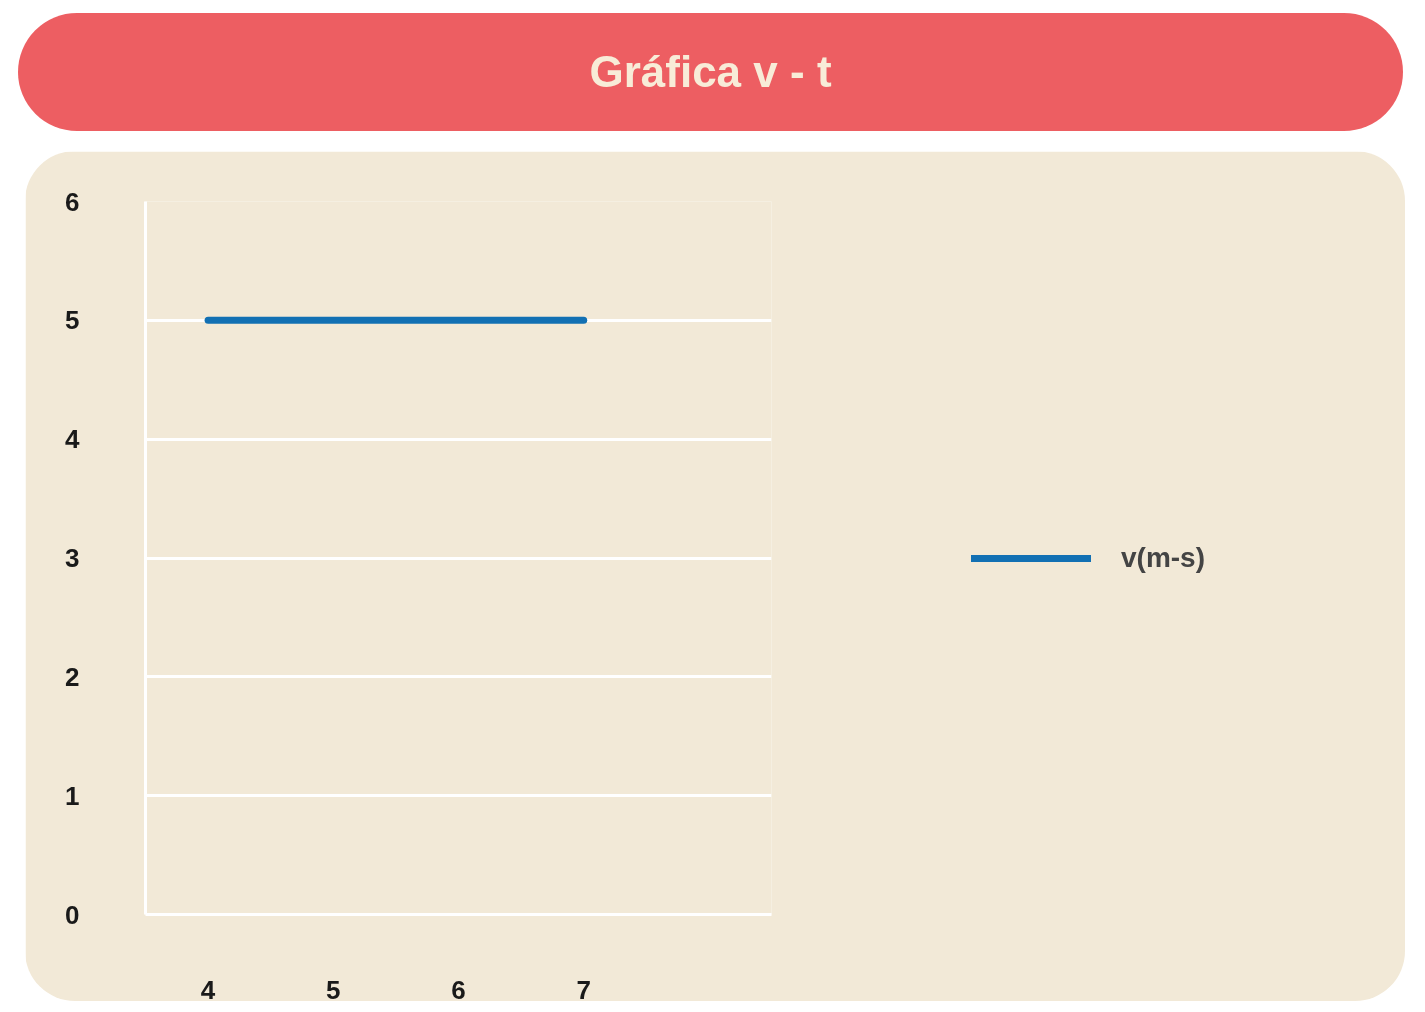 The width and height of the screenshot is (1425, 1012). I want to click on chart-title: Gráfica v - t, so click(710, 72).